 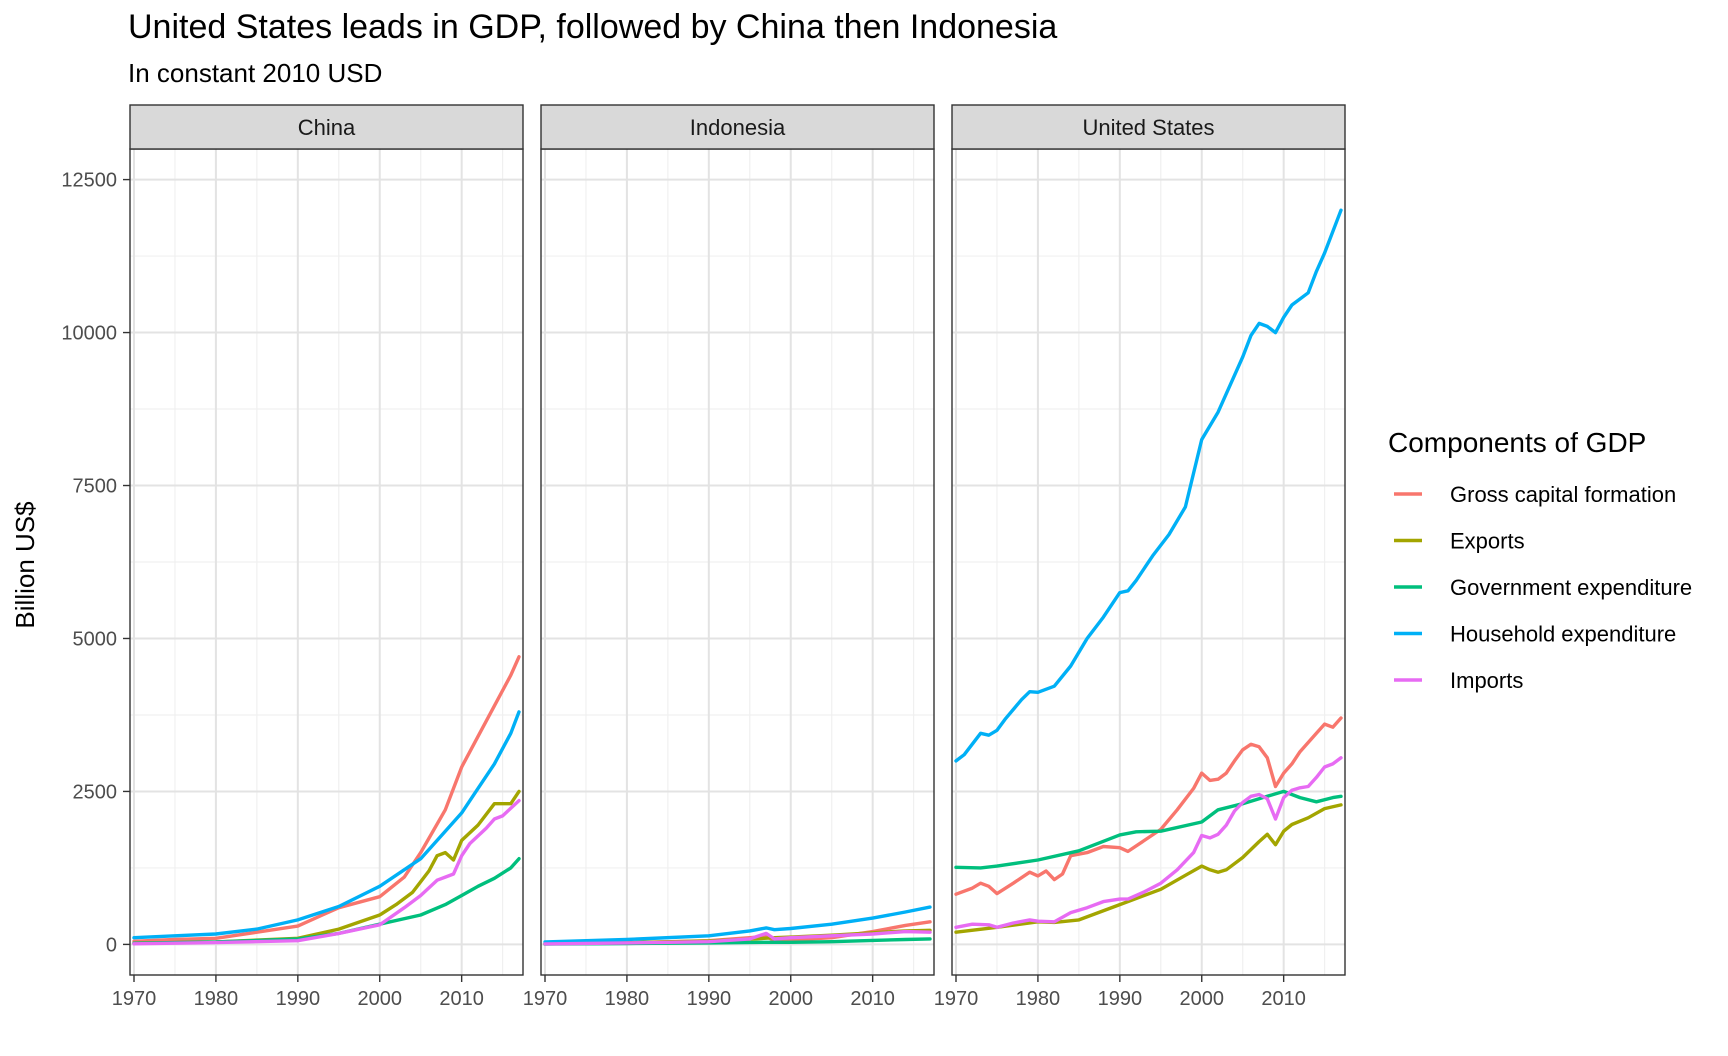 I want to click on y-tick-label: 2500, so click(x=95, y=792).